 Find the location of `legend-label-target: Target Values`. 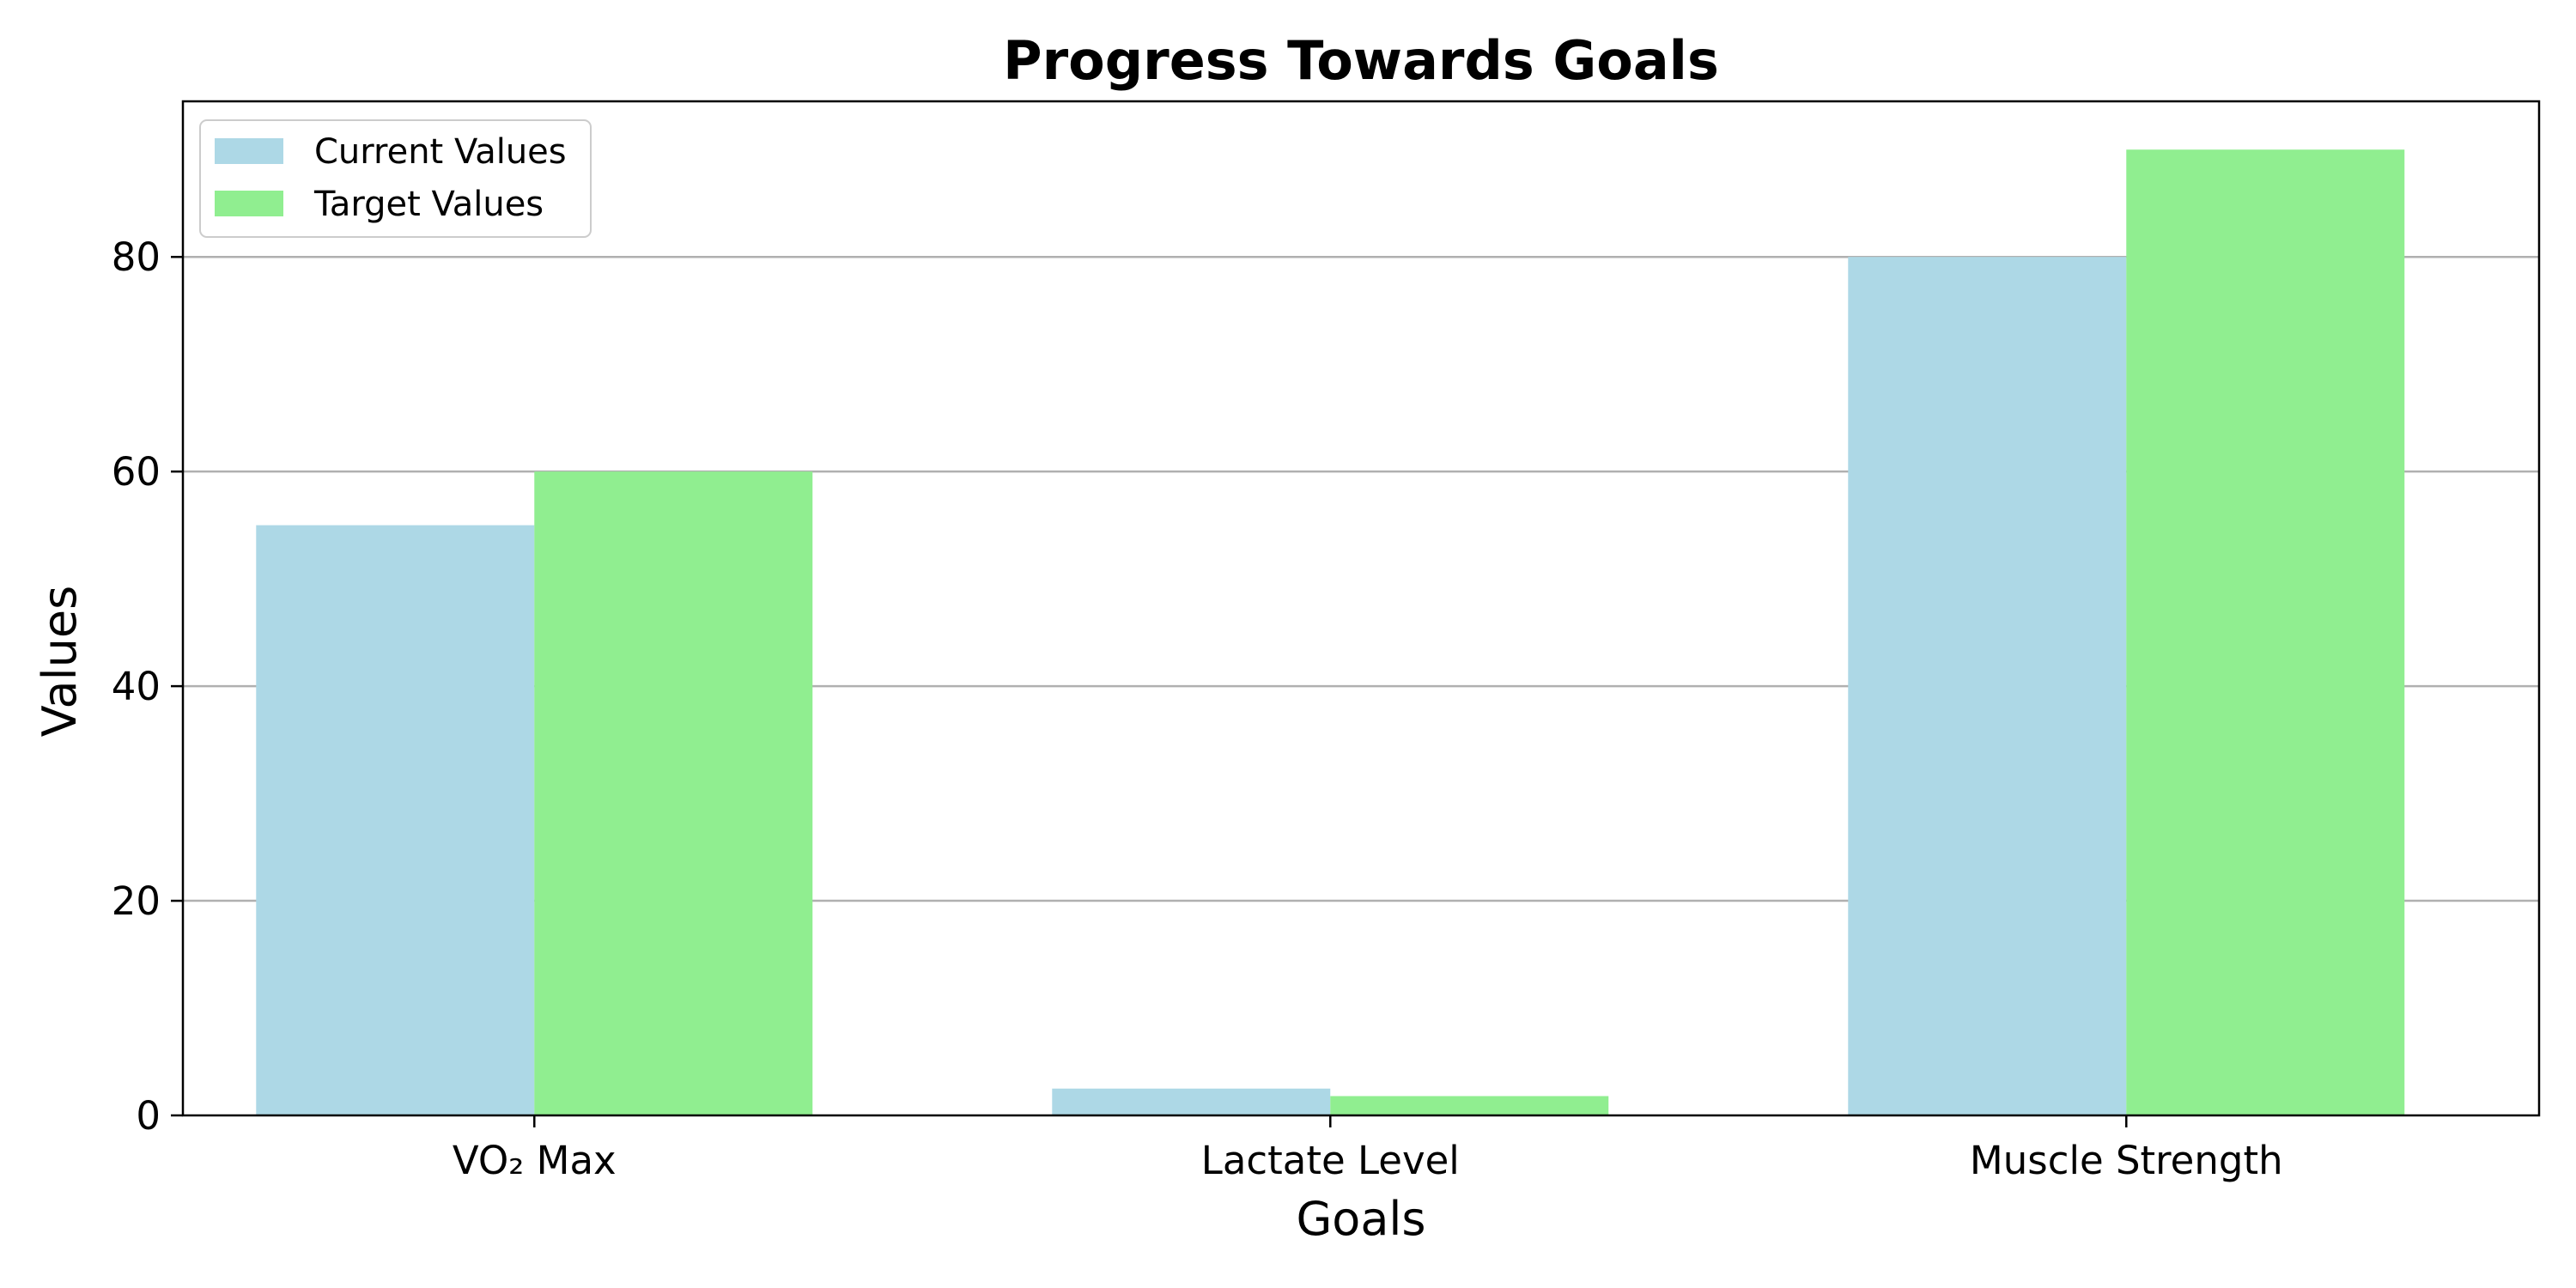

legend-label-target: Target Values is located at coordinates (429, 204).